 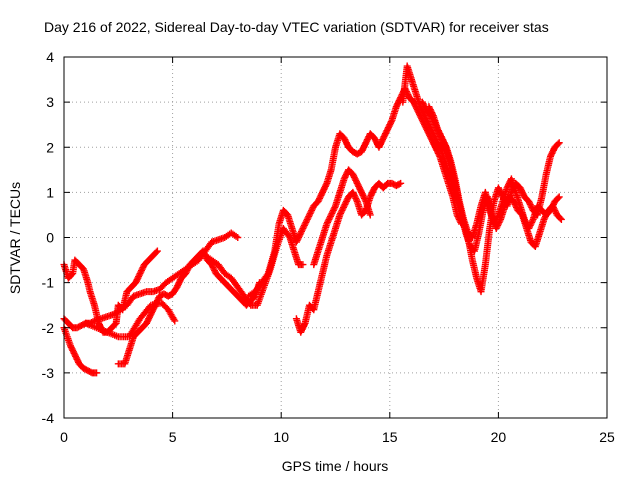 What do you see at coordinates (48, 373) in the screenshot?
I see `y-tick-label: -3` at bounding box center [48, 373].